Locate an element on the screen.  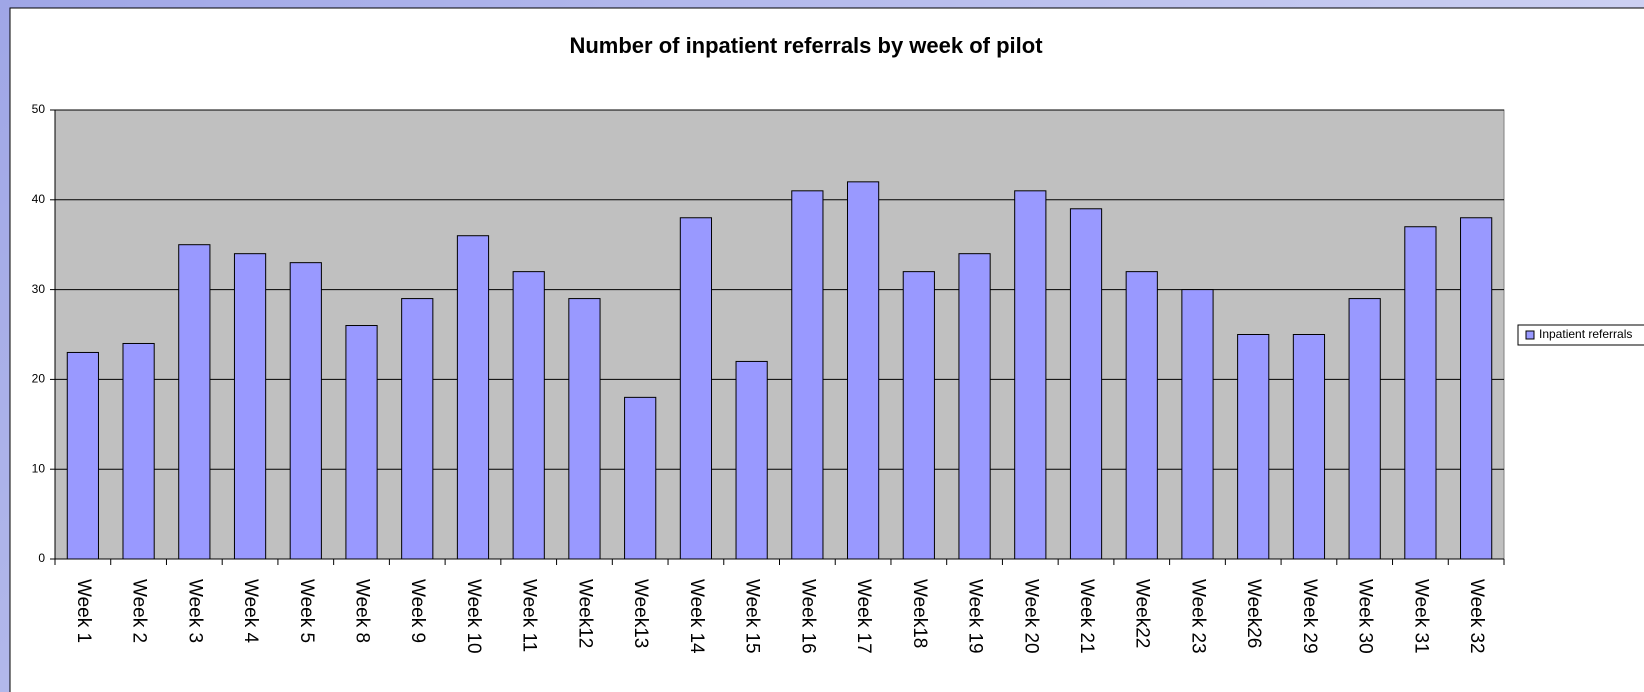
x-tick-label: Week 16 is located at coordinates (807, 616).